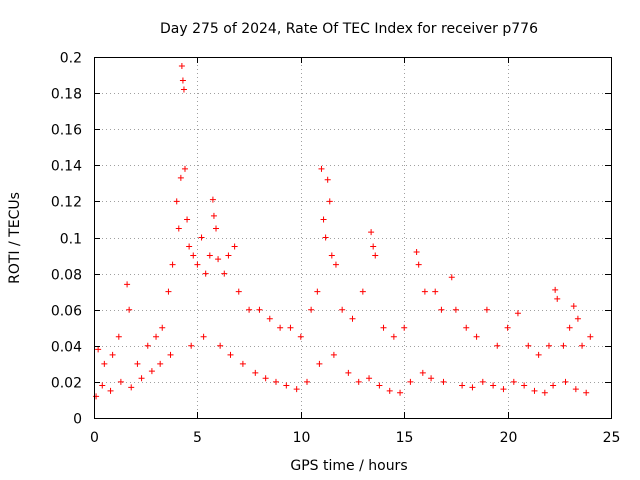  I want to click on x-tick-label: 25, so click(612, 438).